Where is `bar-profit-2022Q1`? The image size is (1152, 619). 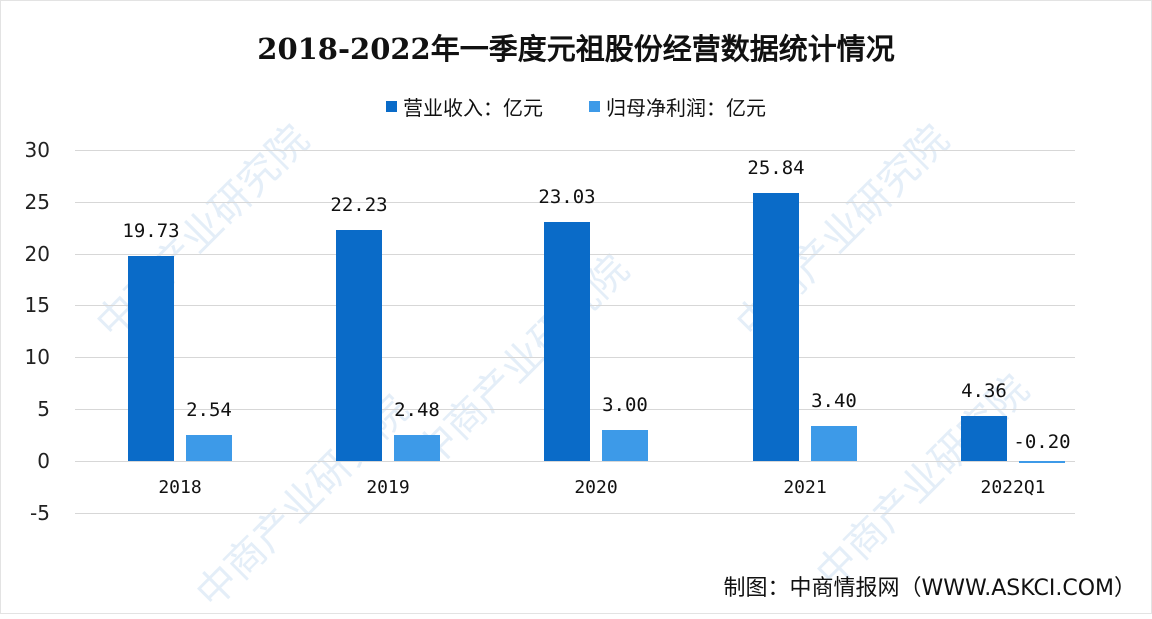 bar-profit-2022Q1 is located at coordinates (1042, 462).